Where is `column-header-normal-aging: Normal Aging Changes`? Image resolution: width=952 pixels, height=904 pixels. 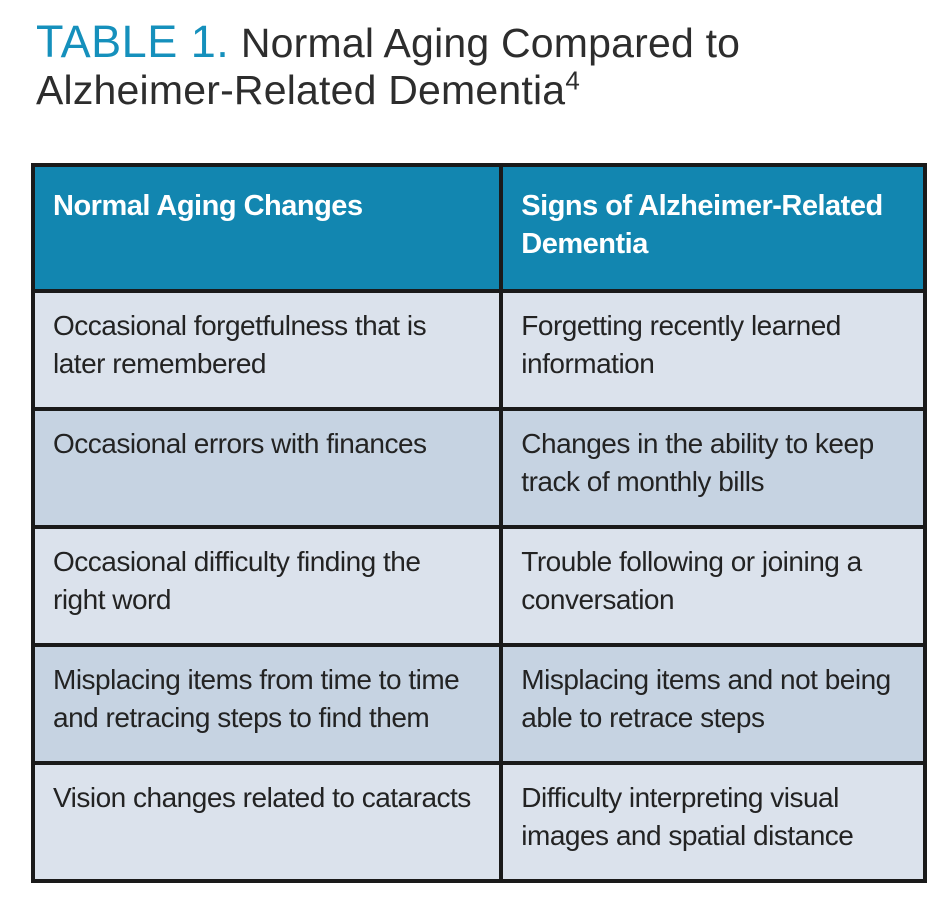 column-header-normal-aging: Normal Aging Changes is located at coordinates (267, 228).